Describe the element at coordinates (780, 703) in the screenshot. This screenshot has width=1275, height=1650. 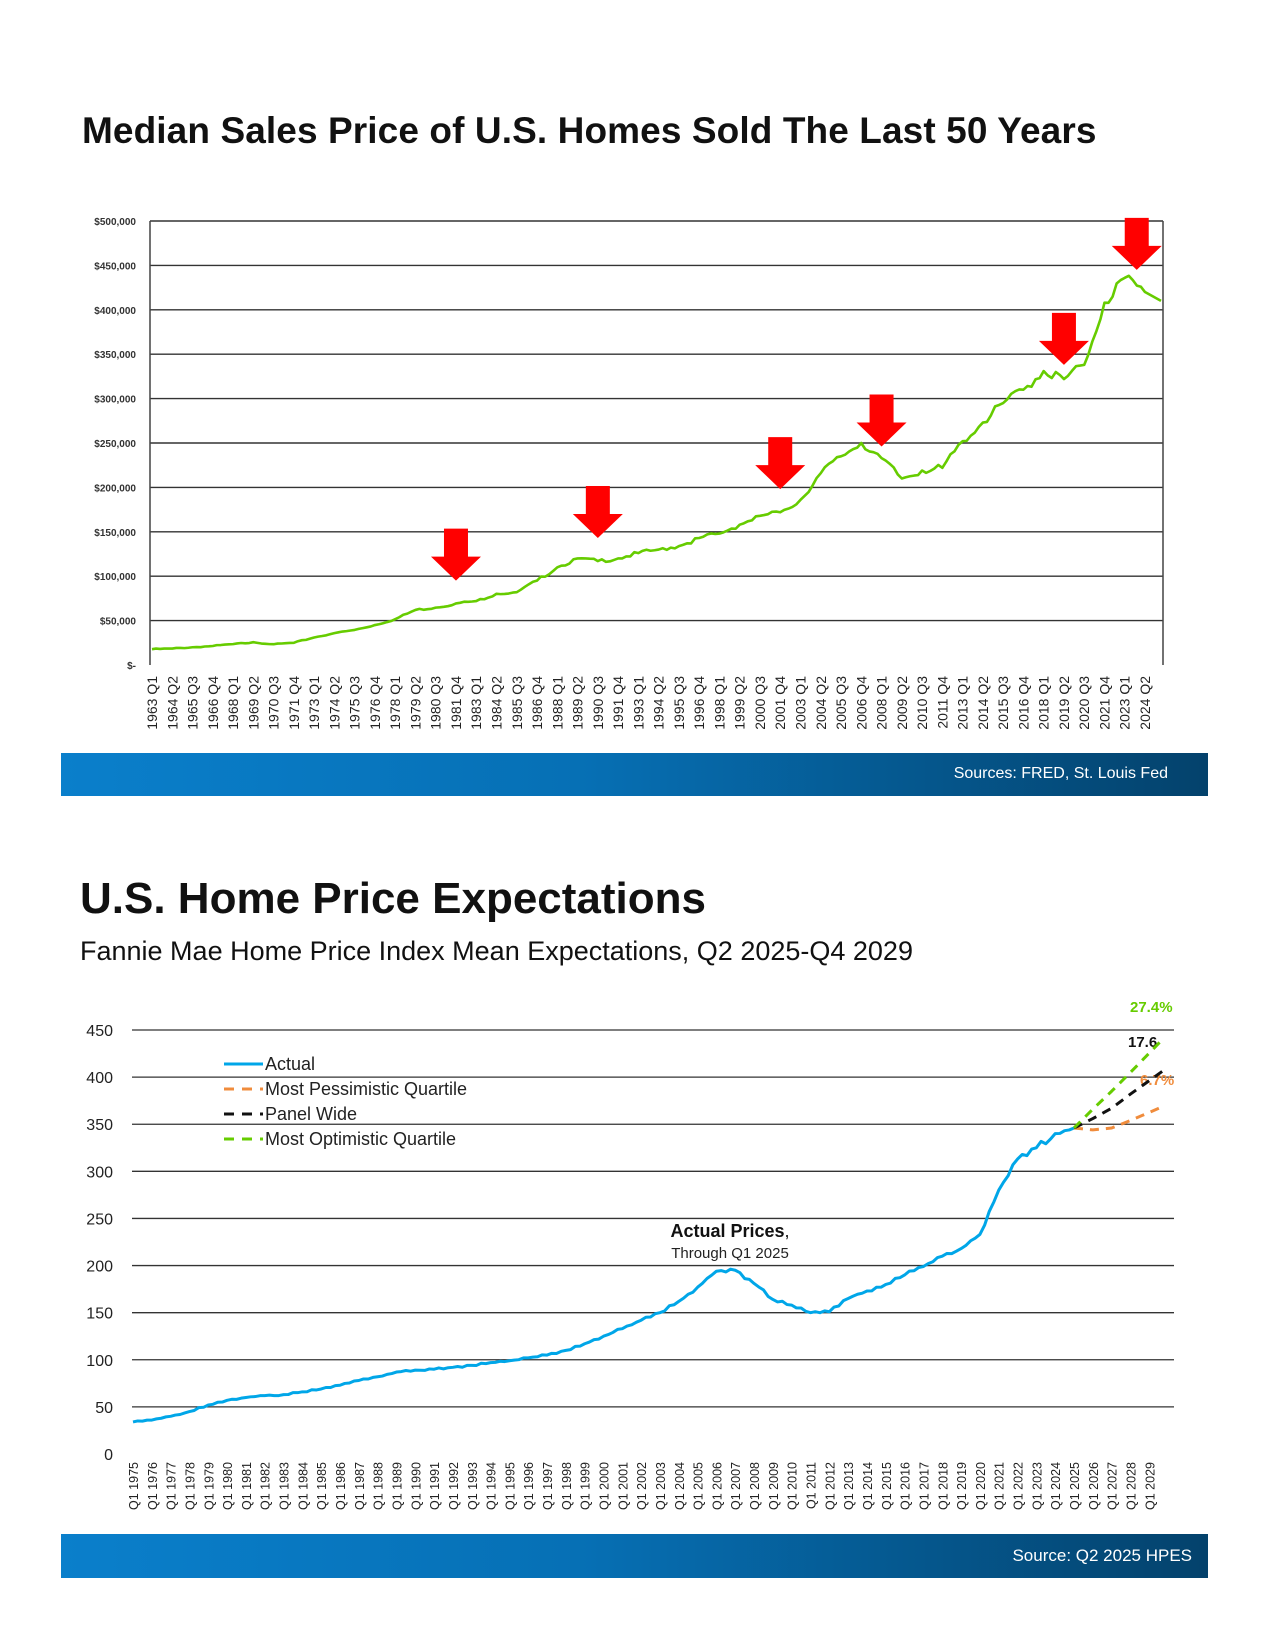
I see `x-tick-label: 2001 Q4` at that location.